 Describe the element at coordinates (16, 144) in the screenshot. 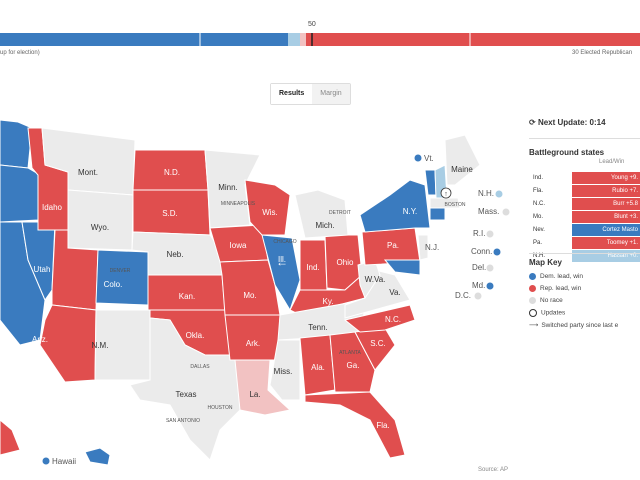

I see `state-wa` at that location.